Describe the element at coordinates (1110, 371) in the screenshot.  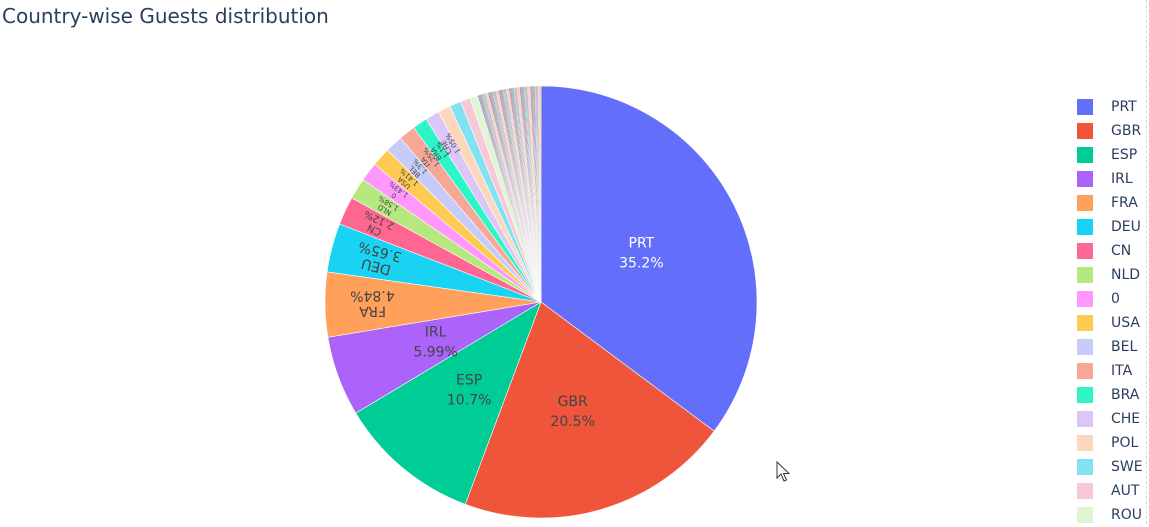
I see `legend-item-ita: ITA` at that location.